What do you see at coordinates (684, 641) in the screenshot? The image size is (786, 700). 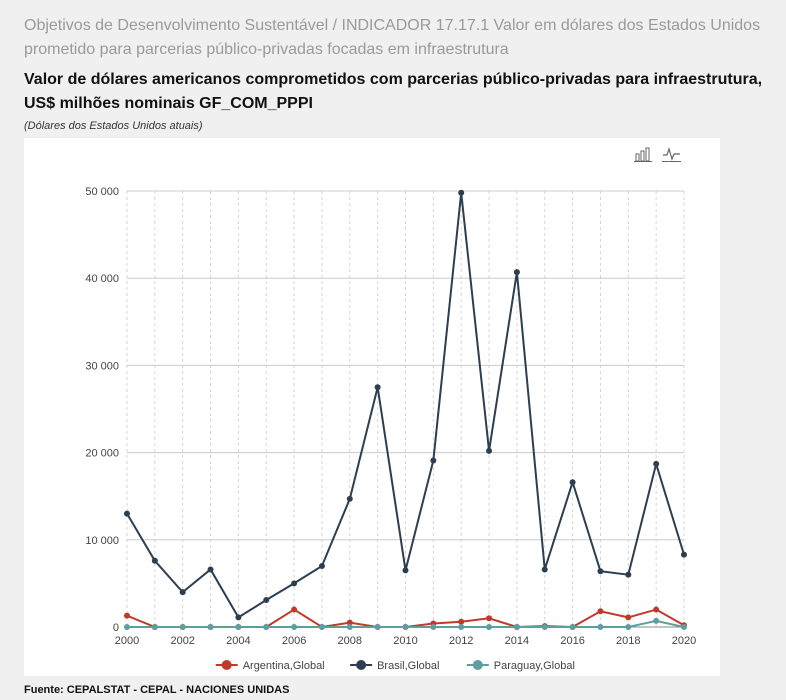 I see `x-tick-label: 2020` at bounding box center [684, 641].